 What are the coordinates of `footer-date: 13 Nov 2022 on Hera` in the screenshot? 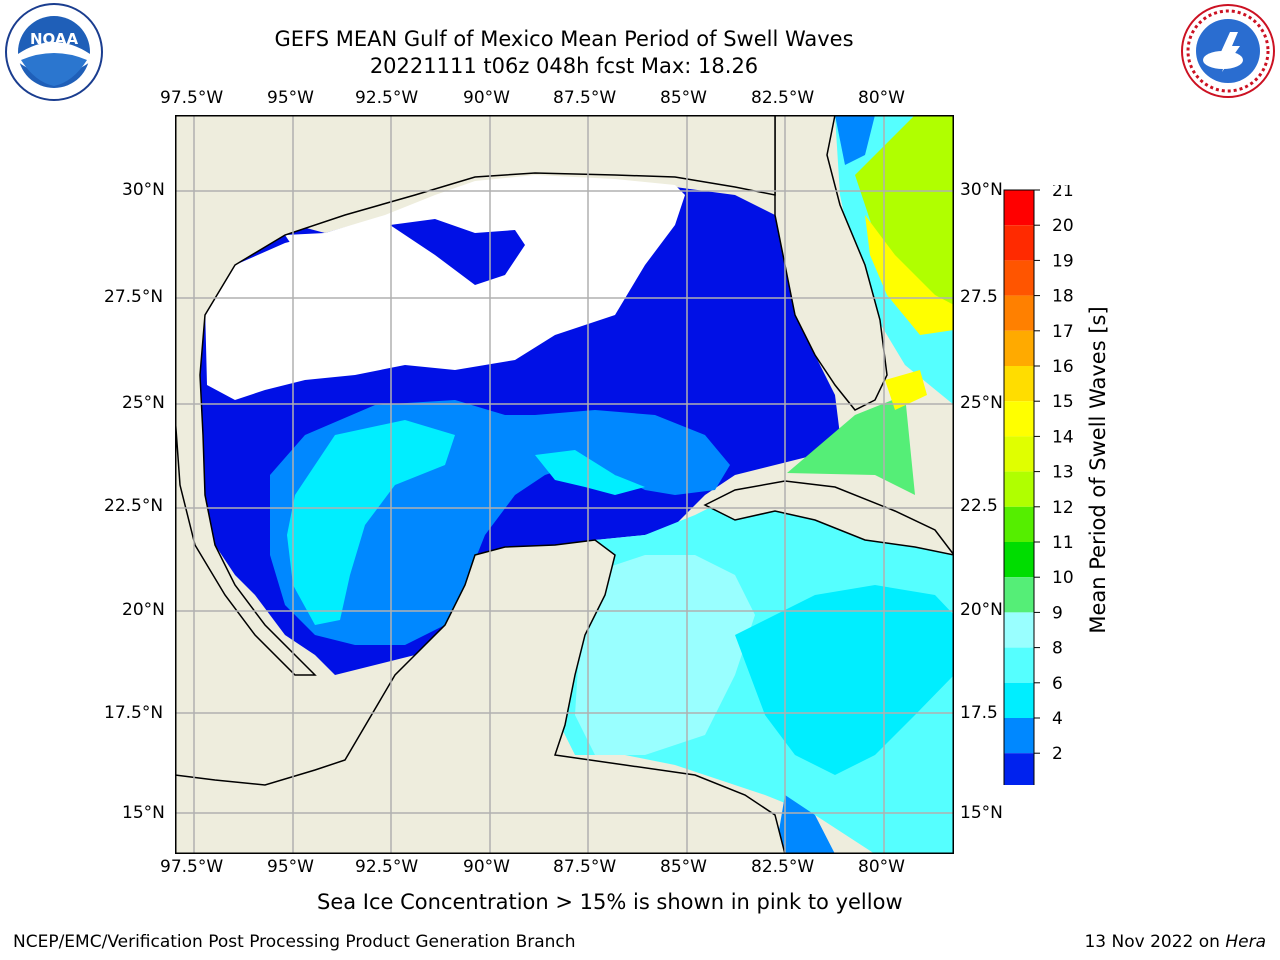 It's located at (1175, 942).